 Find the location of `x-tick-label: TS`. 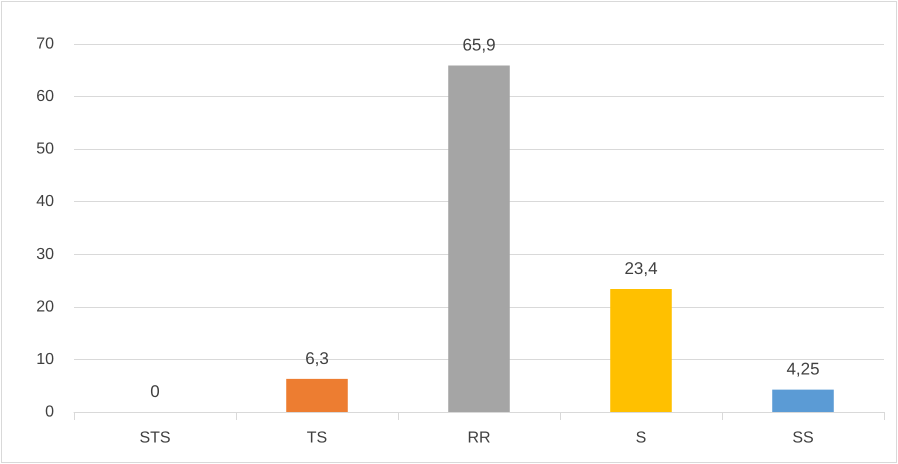

x-tick-label: TS is located at coordinates (317, 438).